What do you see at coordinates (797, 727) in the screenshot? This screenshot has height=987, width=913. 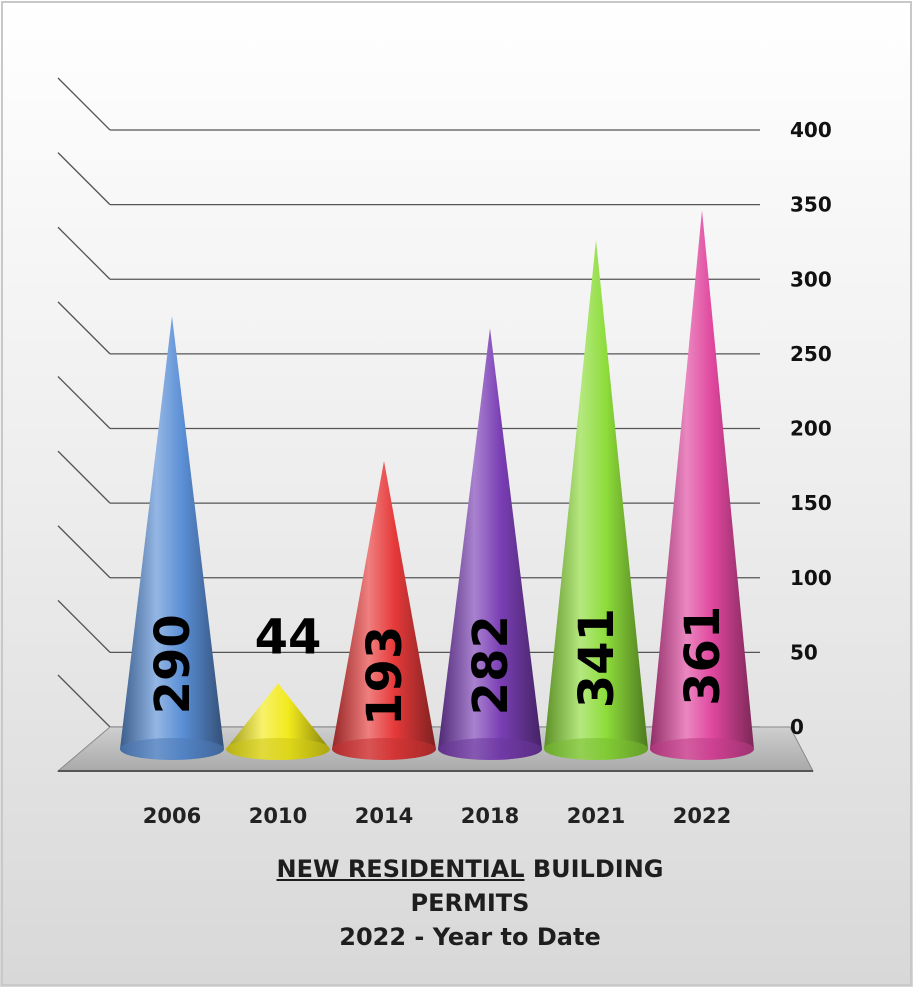 I see `y-tick-label: 0` at bounding box center [797, 727].